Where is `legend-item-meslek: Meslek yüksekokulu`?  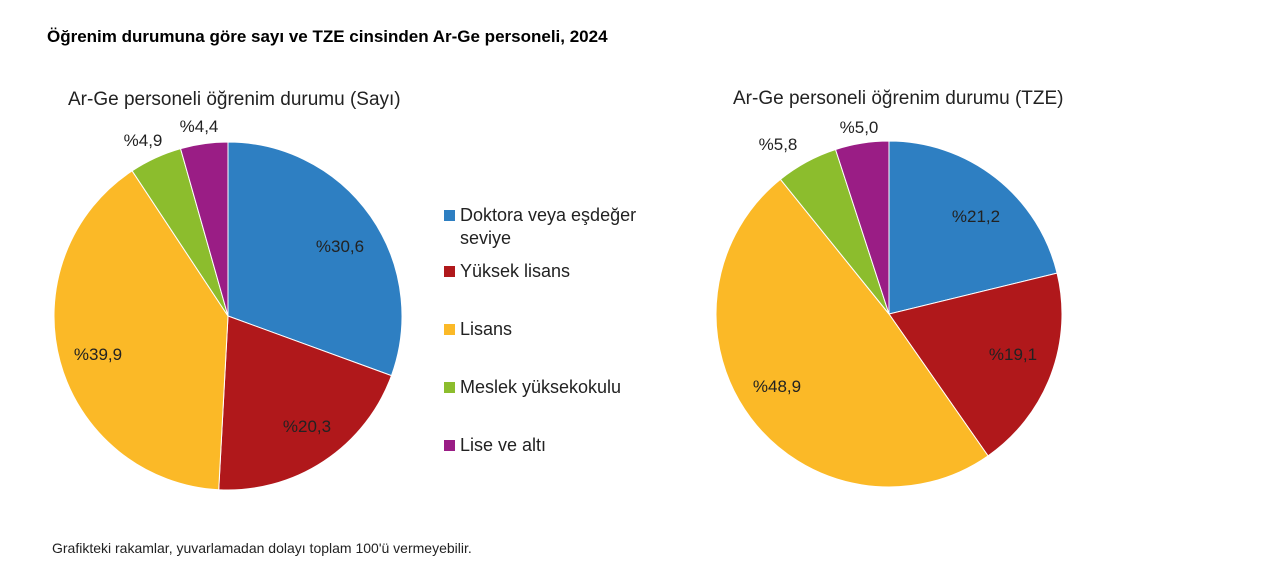 legend-item-meslek: Meslek yüksekokulu is located at coordinates (564, 387).